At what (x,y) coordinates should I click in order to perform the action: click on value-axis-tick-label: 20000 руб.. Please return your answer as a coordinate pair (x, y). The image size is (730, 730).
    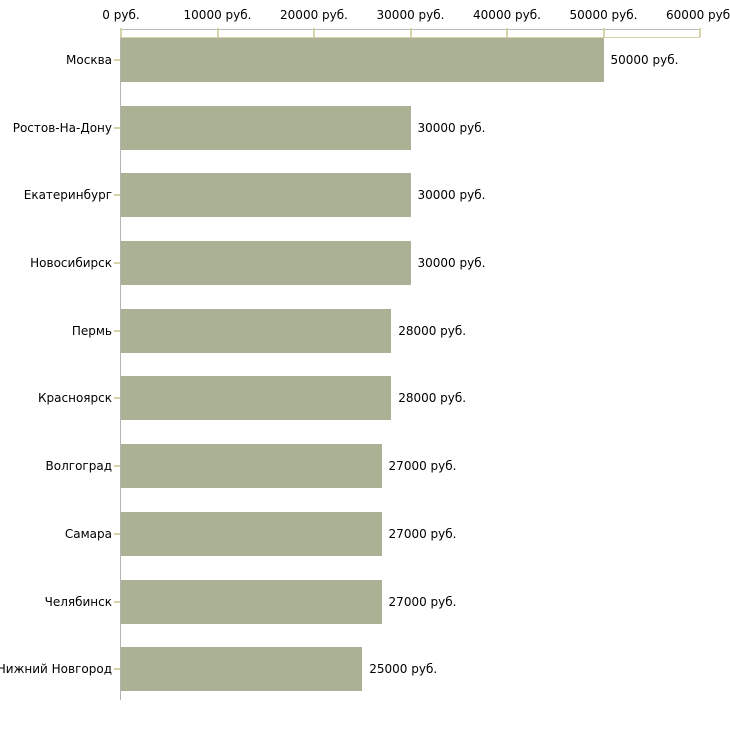
    Looking at the image, I should click on (314, 15).